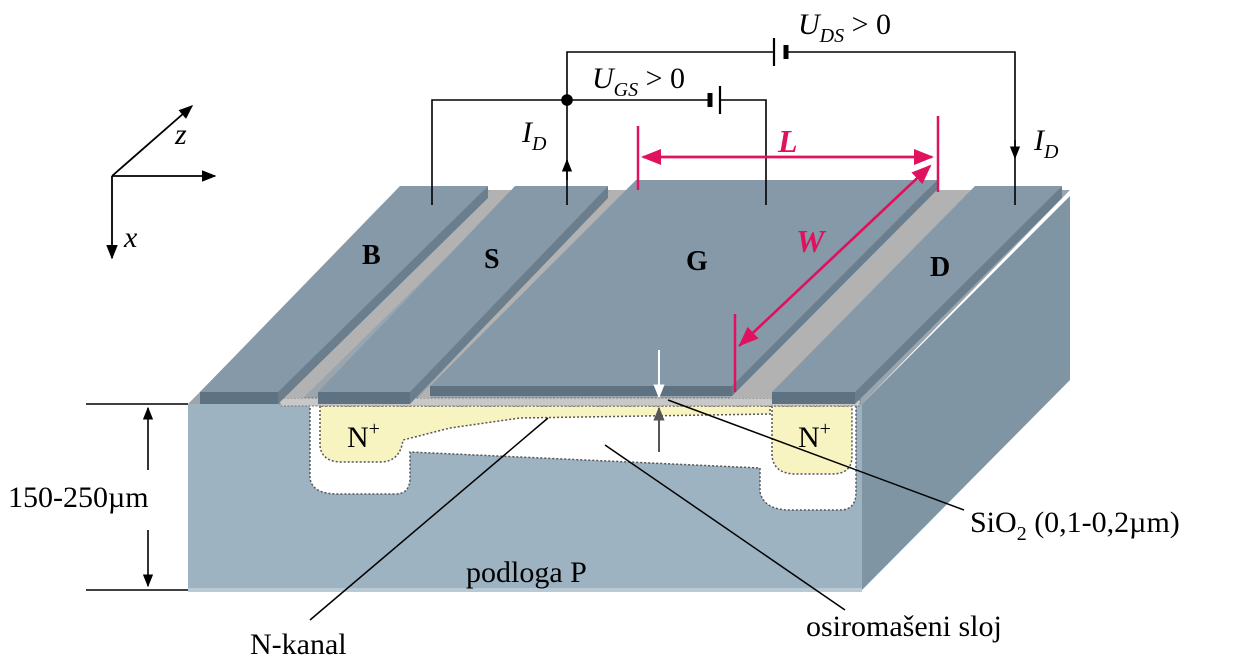 The width and height of the screenshot is (1244, 662). I want to click on dimension-l, so click(788, 154).